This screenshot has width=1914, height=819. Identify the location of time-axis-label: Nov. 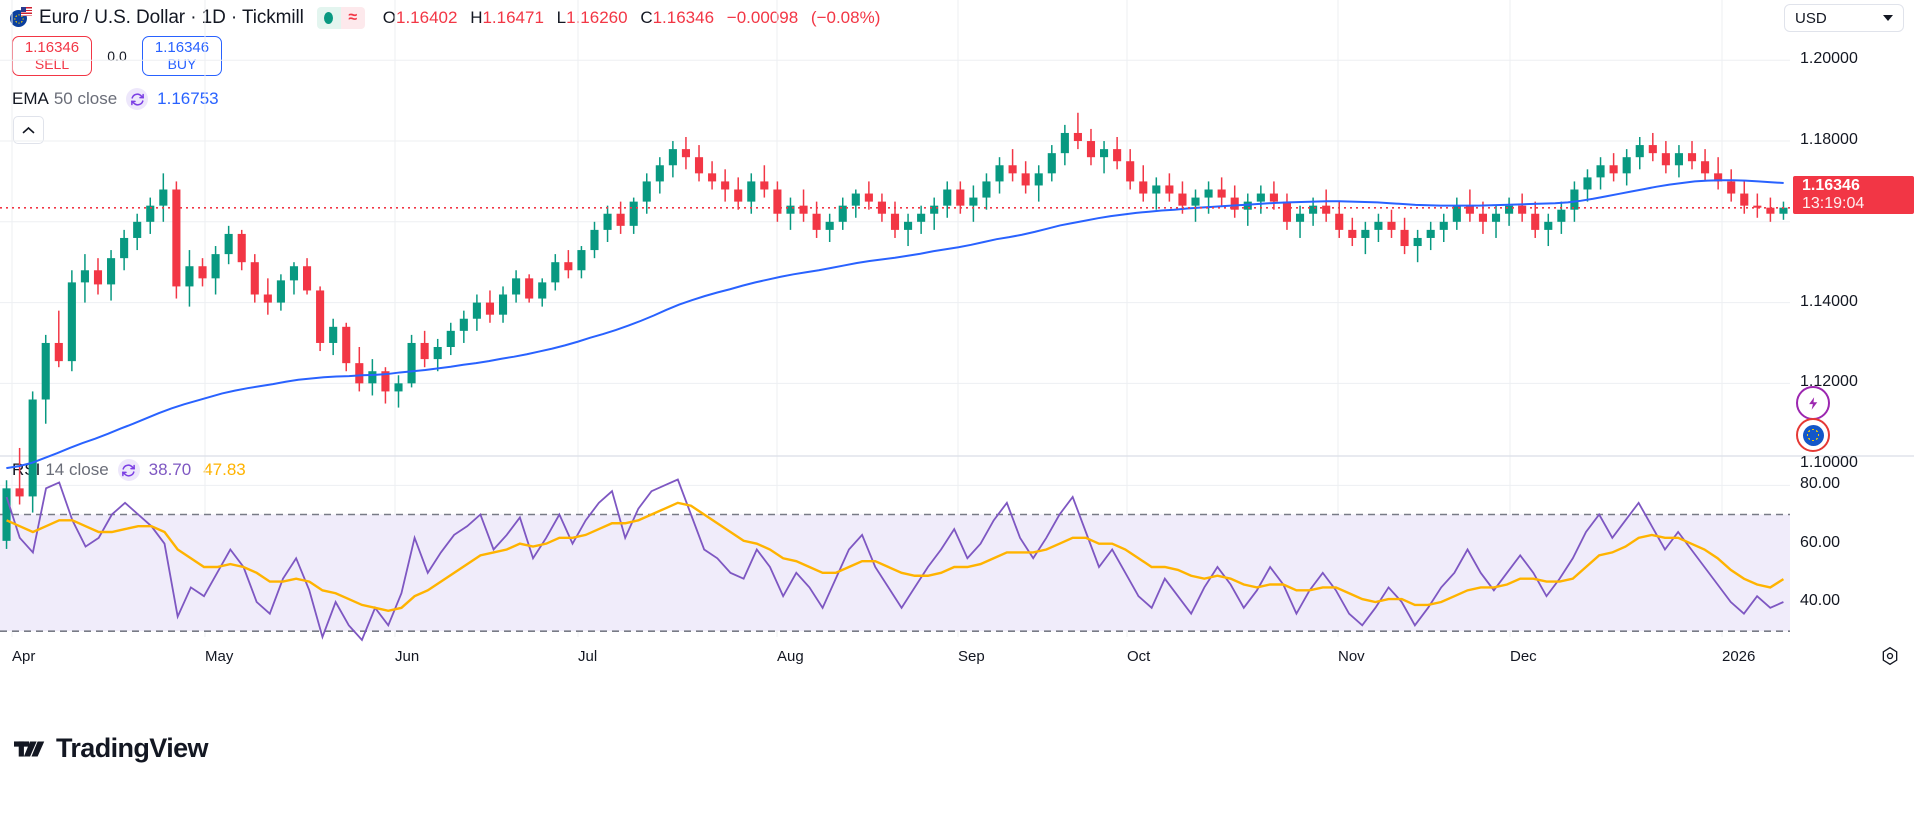
(1351, 656).